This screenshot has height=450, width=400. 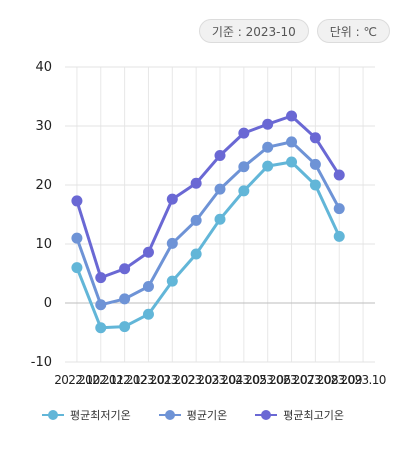 What do you see at coordinates (43, 126) in the screenshot?
I see `y-tick-label: 30` at bounding box center [43, 126].